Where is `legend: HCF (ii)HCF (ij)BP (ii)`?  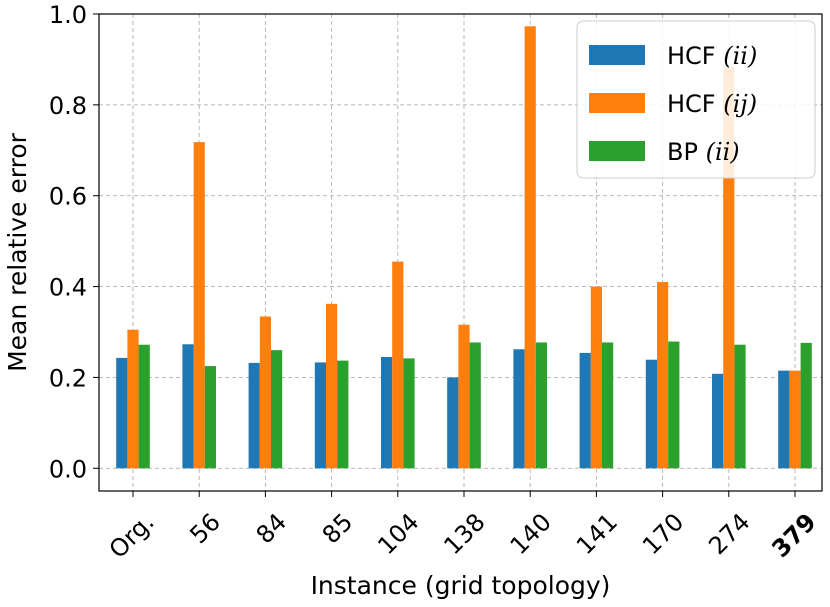 legend: HCF (ii)HCF (ij)BP (ii) is located at coordinates (696, 99).